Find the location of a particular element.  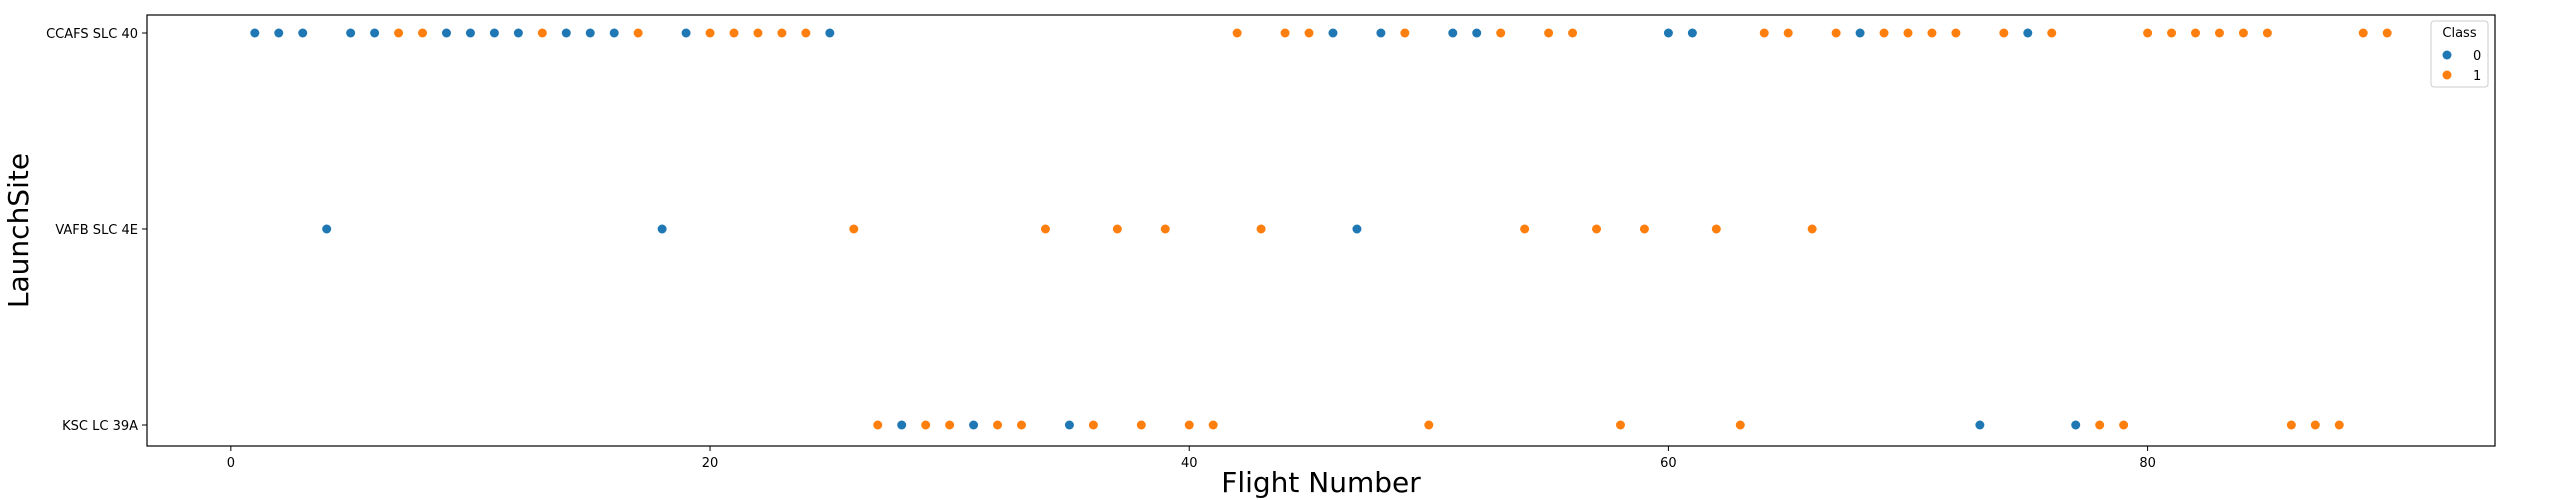

x-tick-label: 80 is located at coordinates (2147, 463).